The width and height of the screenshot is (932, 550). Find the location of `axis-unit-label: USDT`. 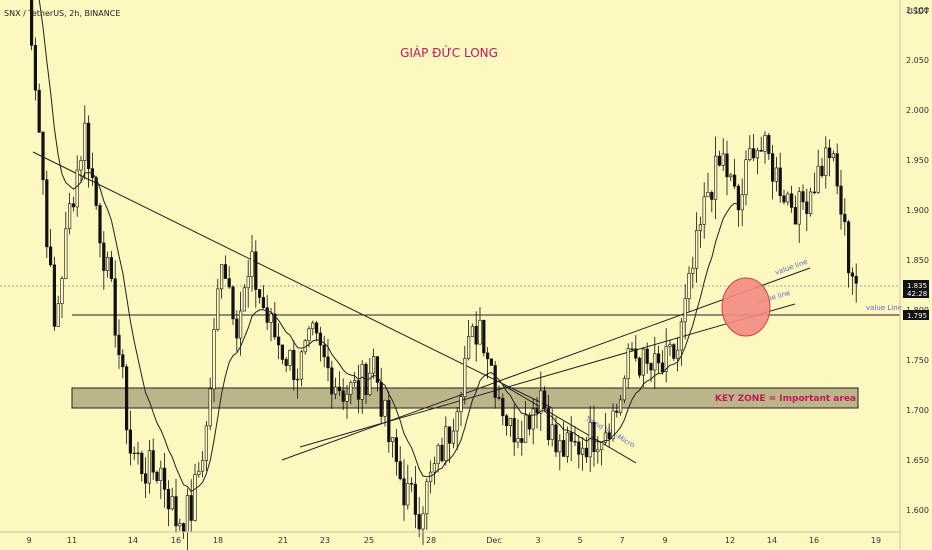

axis-unit-label: USDT is located at coordinates (918, 11).